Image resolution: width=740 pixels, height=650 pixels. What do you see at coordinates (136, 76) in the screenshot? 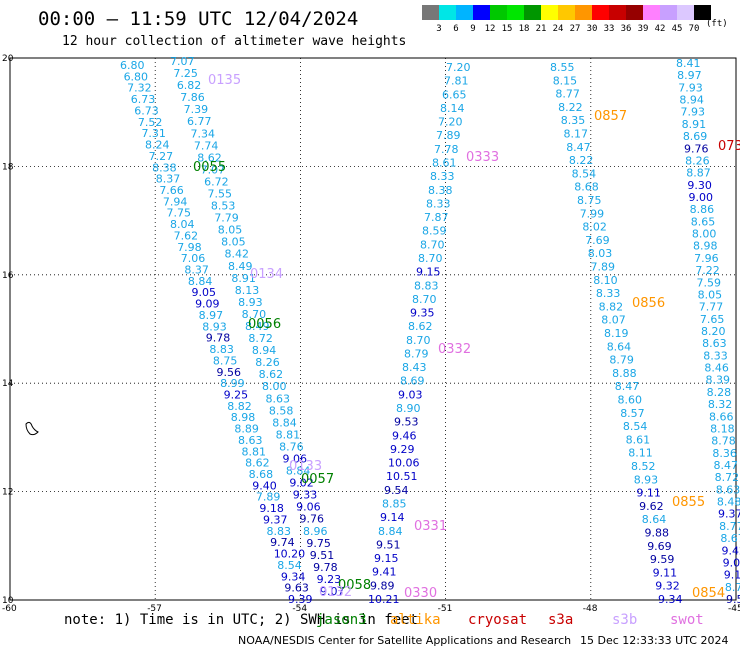
I see `wave-height-value: 6.80` at bounding box center [136, 76].